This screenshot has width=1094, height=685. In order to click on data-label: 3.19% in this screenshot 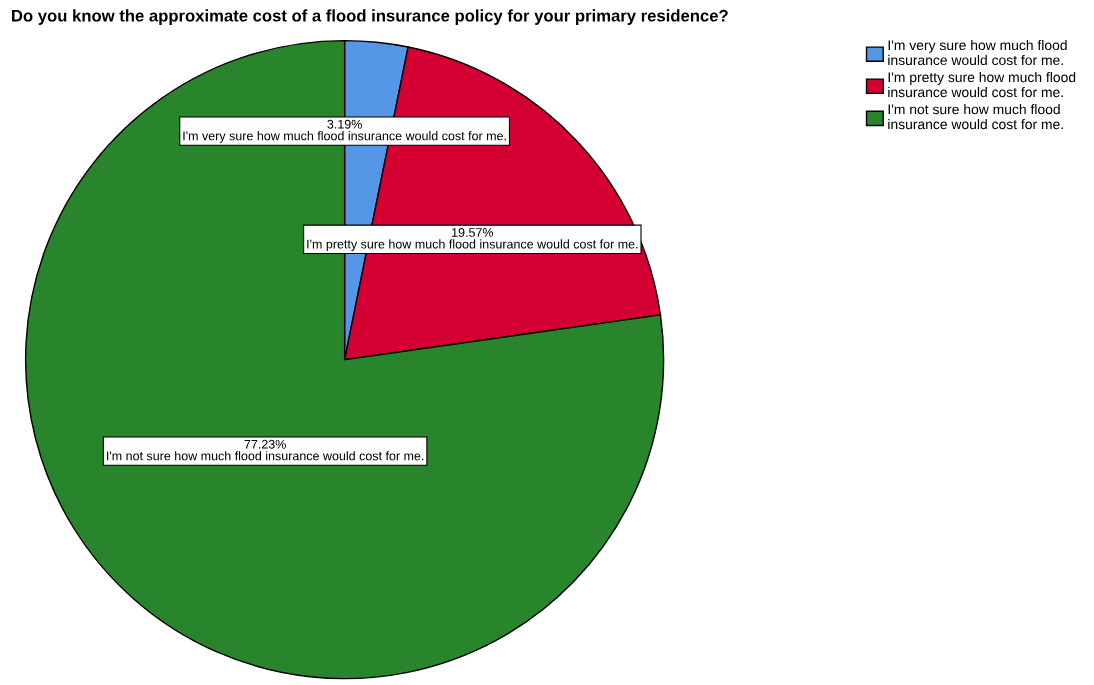, I will do `click(344, 124)`.